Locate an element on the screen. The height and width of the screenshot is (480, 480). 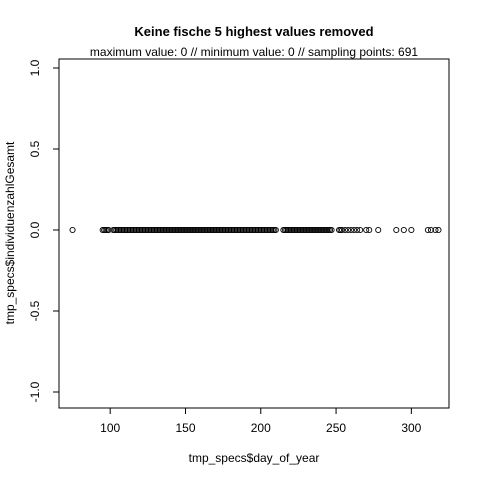
y-tick-label: -1.0 is located at coordinates (35, 391).